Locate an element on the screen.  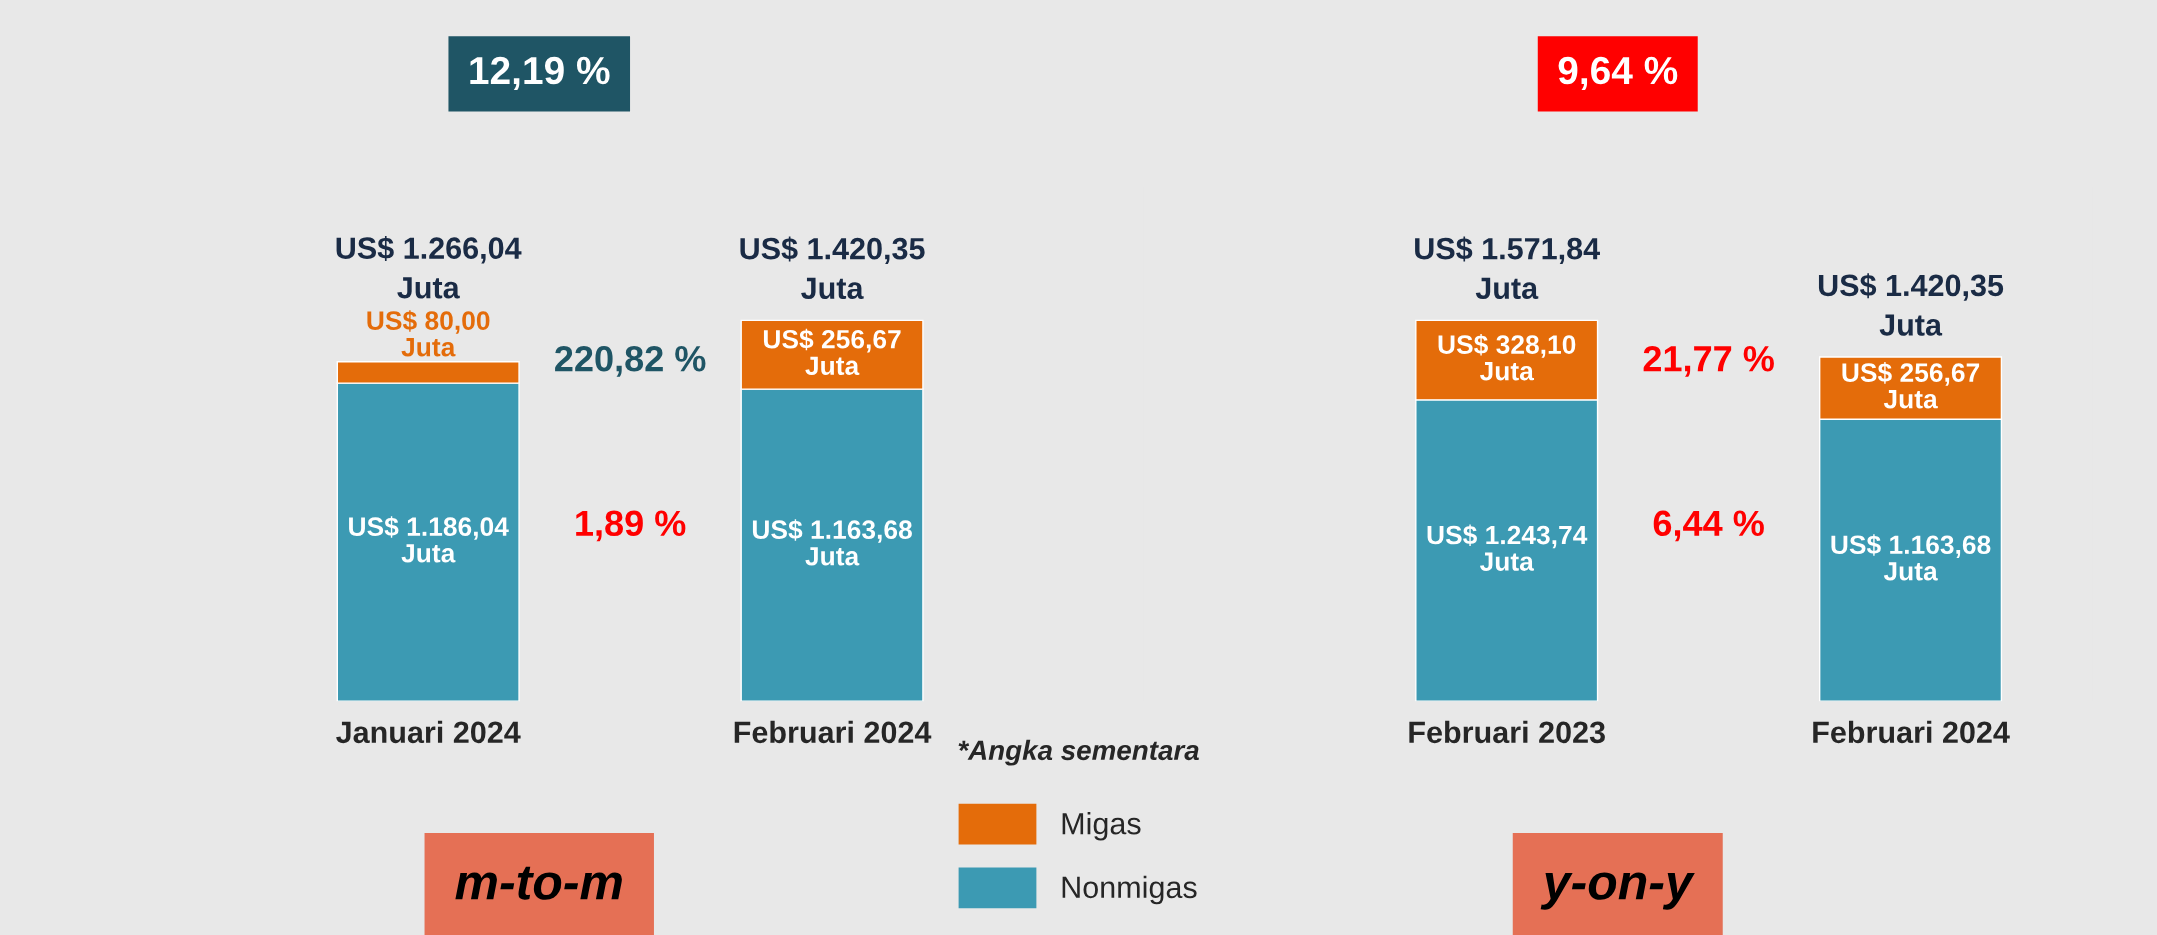
annotation: 220,82 % is located at coordinates (630, 361).